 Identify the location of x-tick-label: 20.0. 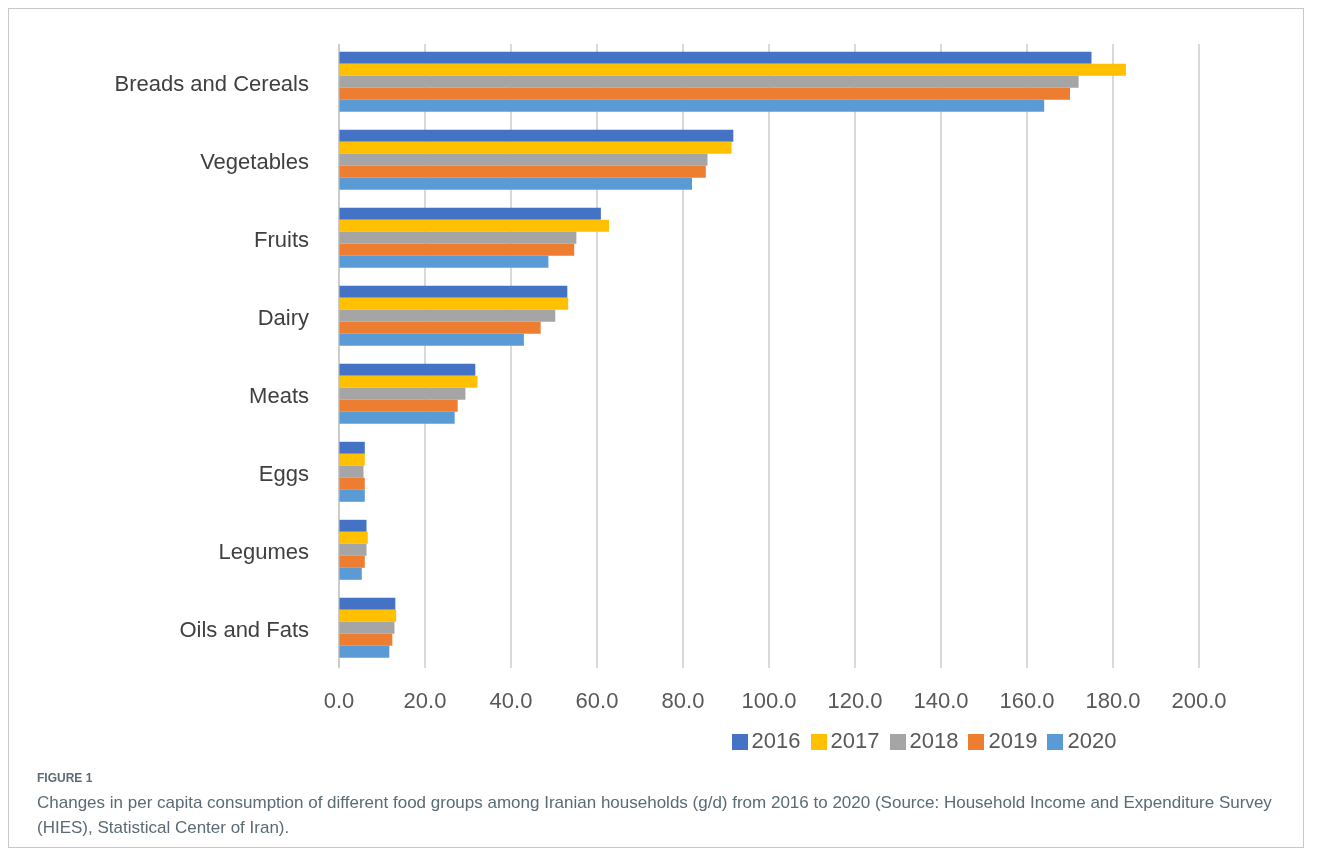
(425, 700).